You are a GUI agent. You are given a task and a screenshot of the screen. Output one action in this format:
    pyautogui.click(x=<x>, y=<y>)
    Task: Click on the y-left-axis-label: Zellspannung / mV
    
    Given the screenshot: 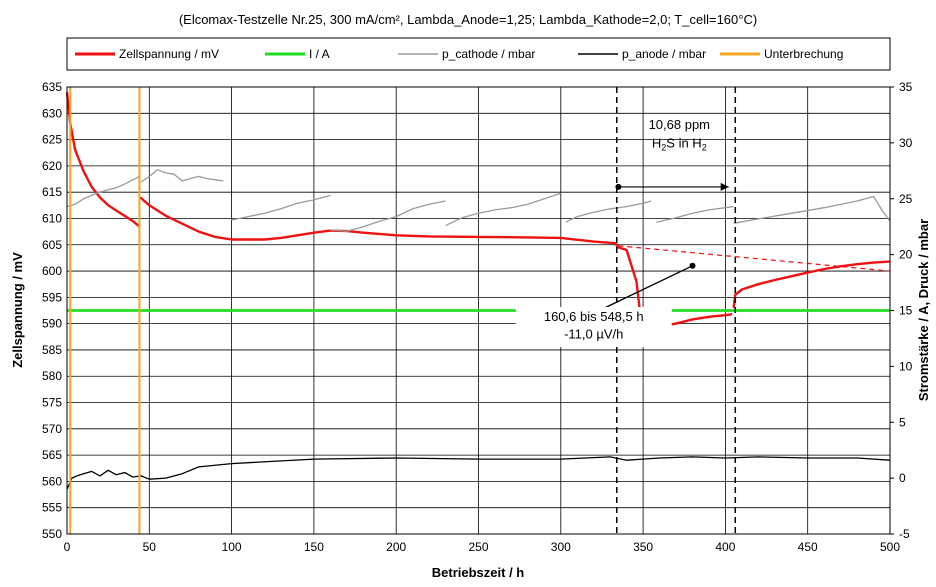 What is the action you would take?
    pyautogui.click(x=17, y=310)
    